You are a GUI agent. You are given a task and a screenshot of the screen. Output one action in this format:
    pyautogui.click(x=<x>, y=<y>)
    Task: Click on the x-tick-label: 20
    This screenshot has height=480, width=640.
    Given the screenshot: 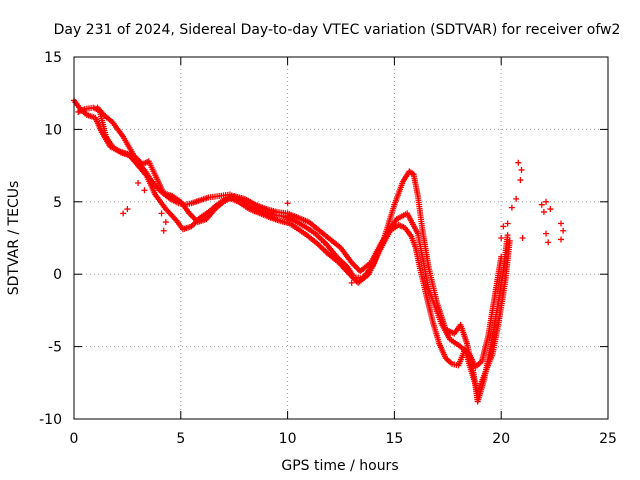 What is the action you would take?
    pyautogui.click(x=501, y=439)
    